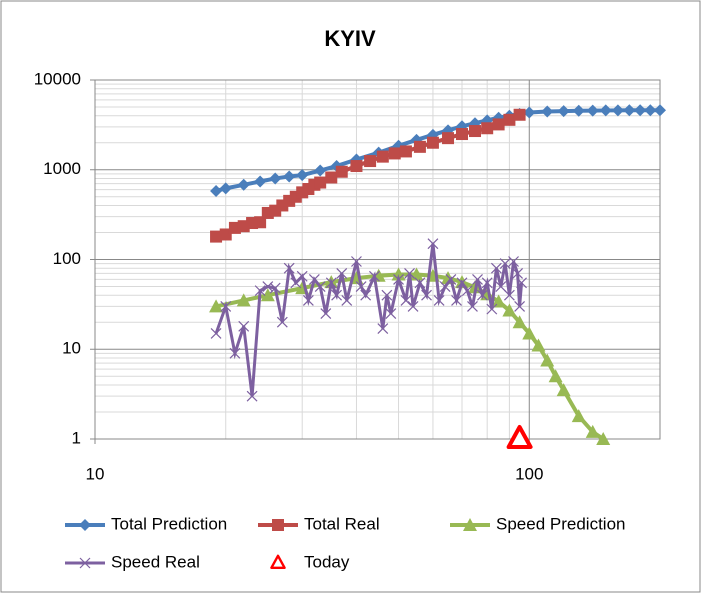  What do you see at coordinates (62, 168) in the screenshot?
I see `y-tick-label: 1000` at bounding box center [62, 168].